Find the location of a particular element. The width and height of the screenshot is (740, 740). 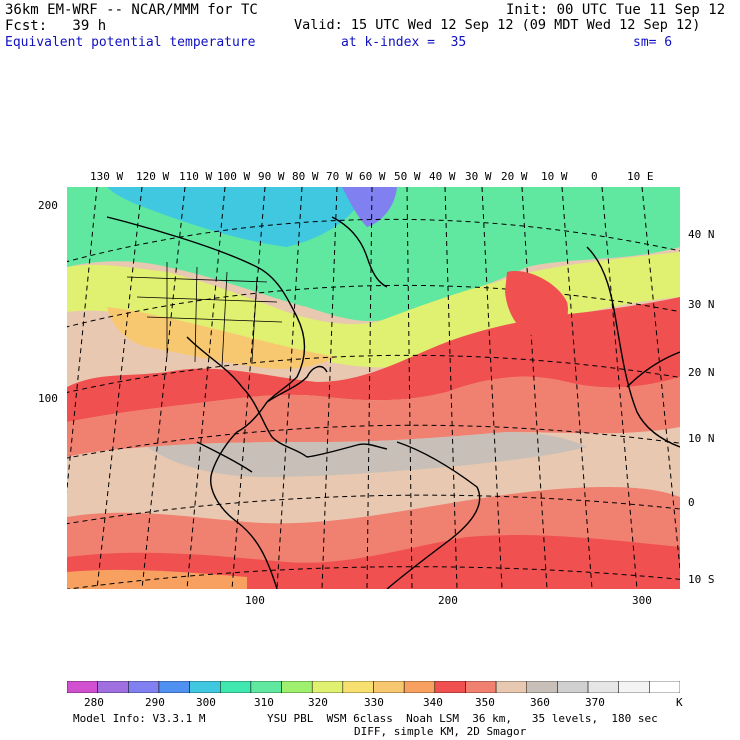

lon-label: 10 E is located at coordinates (640, 176).